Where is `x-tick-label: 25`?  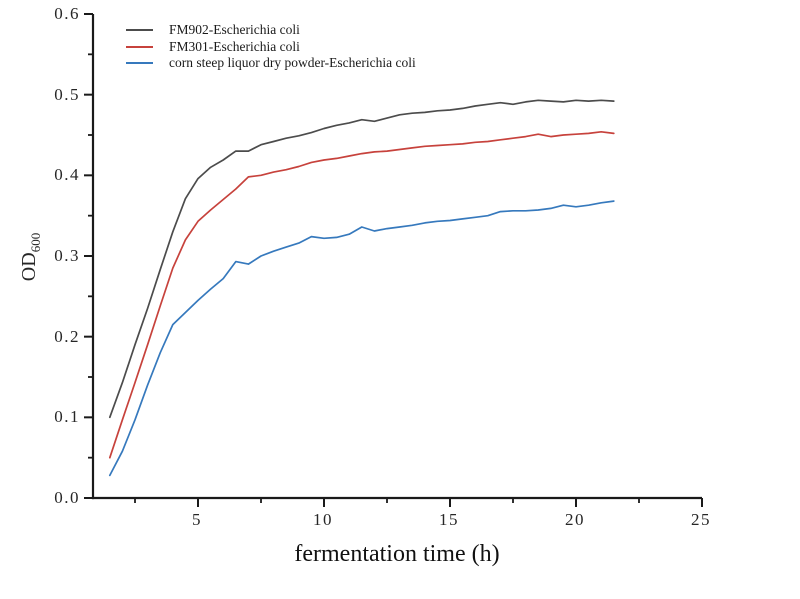
x-tick-label: 25 is located at coordinates (701, 519).